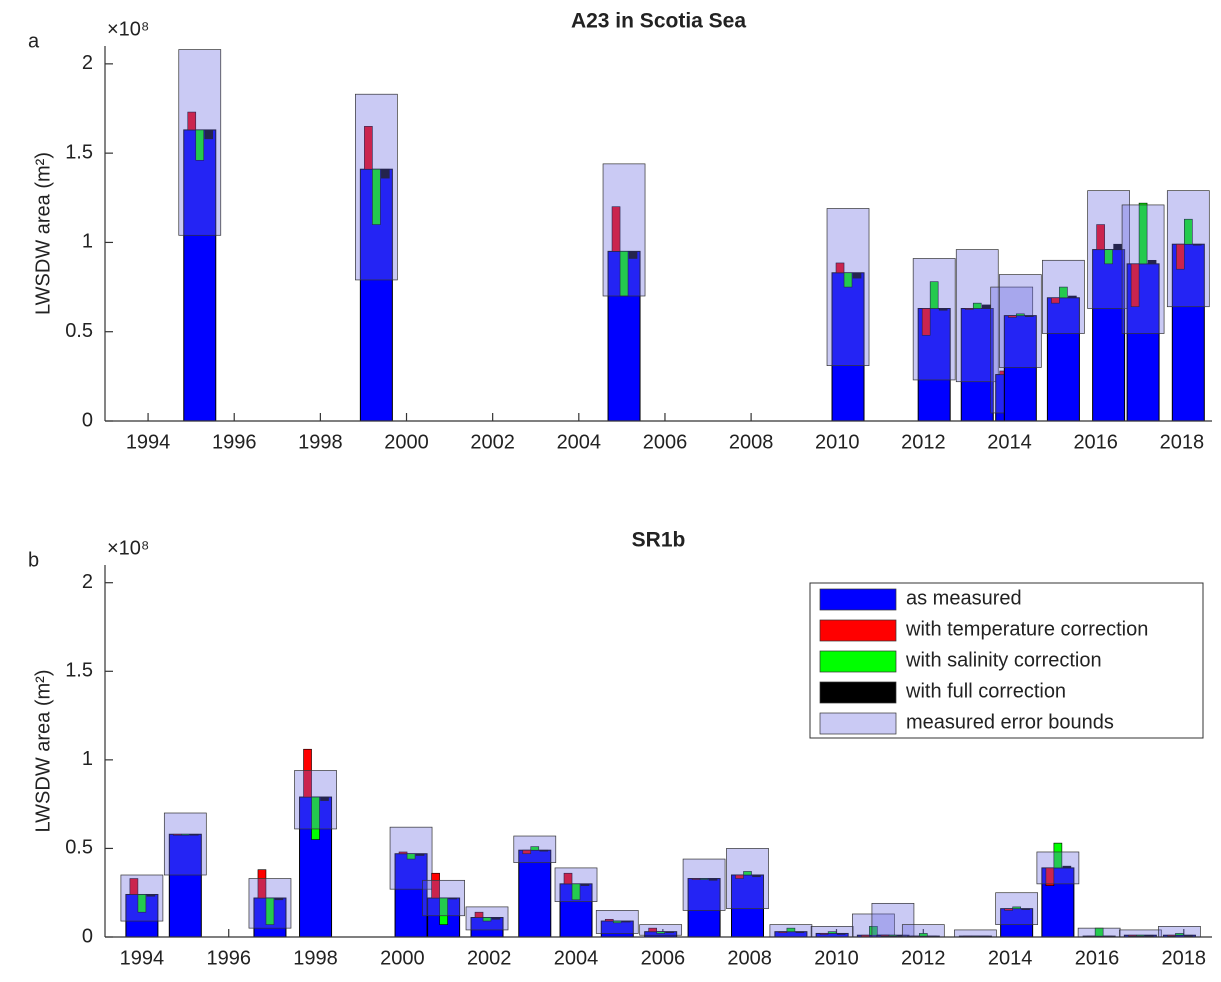  I want to click on legend-label: as measured, so click(964, 598).